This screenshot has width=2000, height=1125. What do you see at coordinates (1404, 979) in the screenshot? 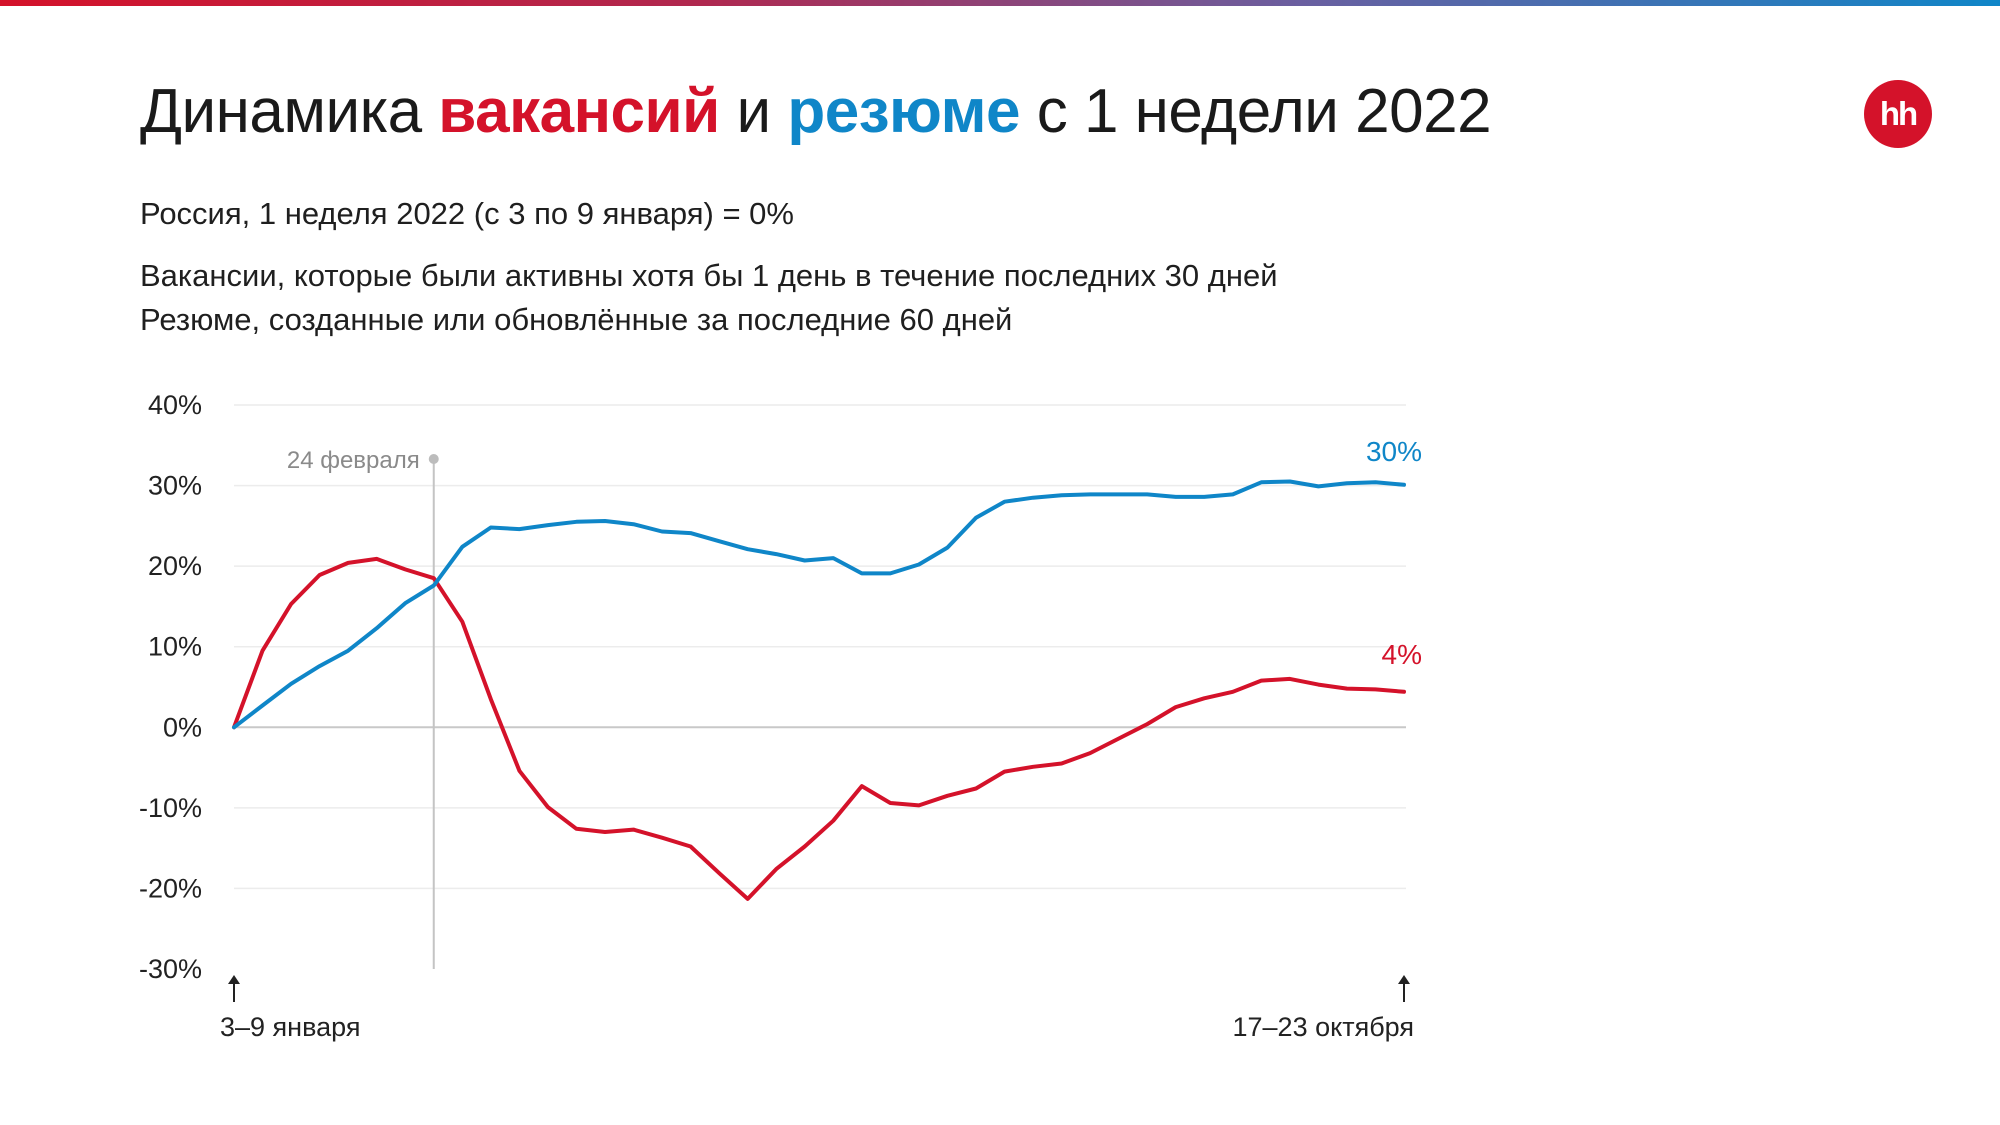
I see `x-end-arrow-head` at bounding box center [1404, 979].